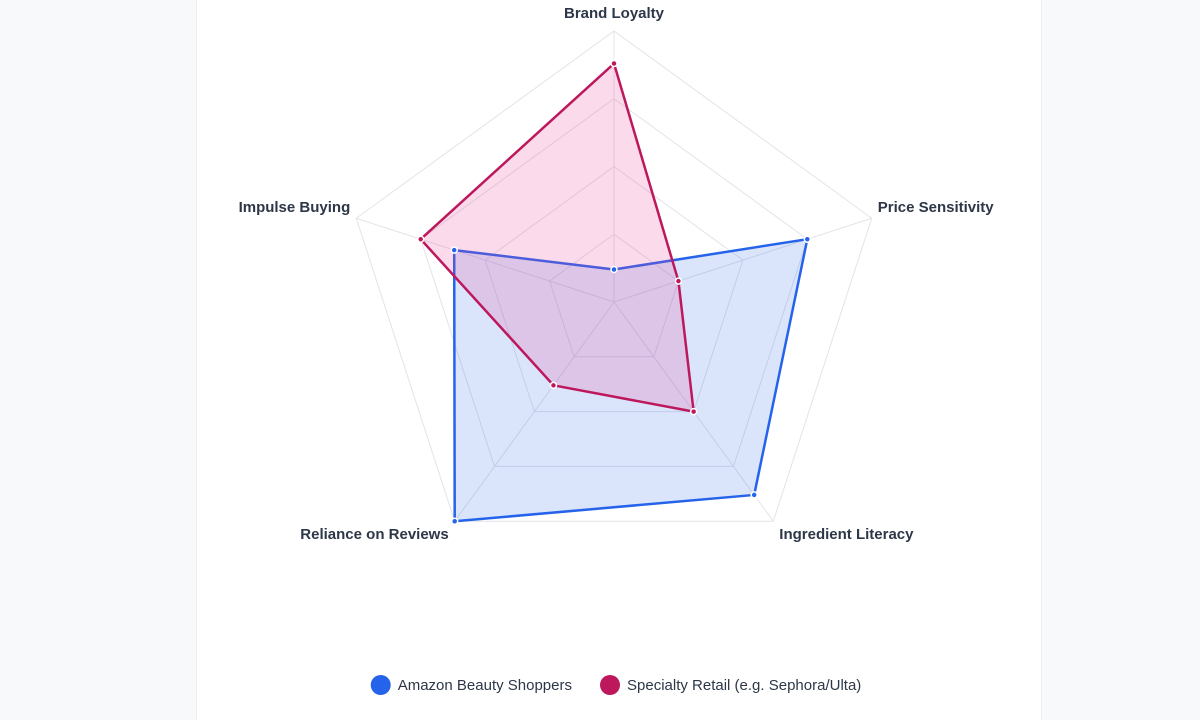  Describe the element at coordinates (936, 207) in the screenshot. I see `axis-label: Price Sensitivity` at that location.